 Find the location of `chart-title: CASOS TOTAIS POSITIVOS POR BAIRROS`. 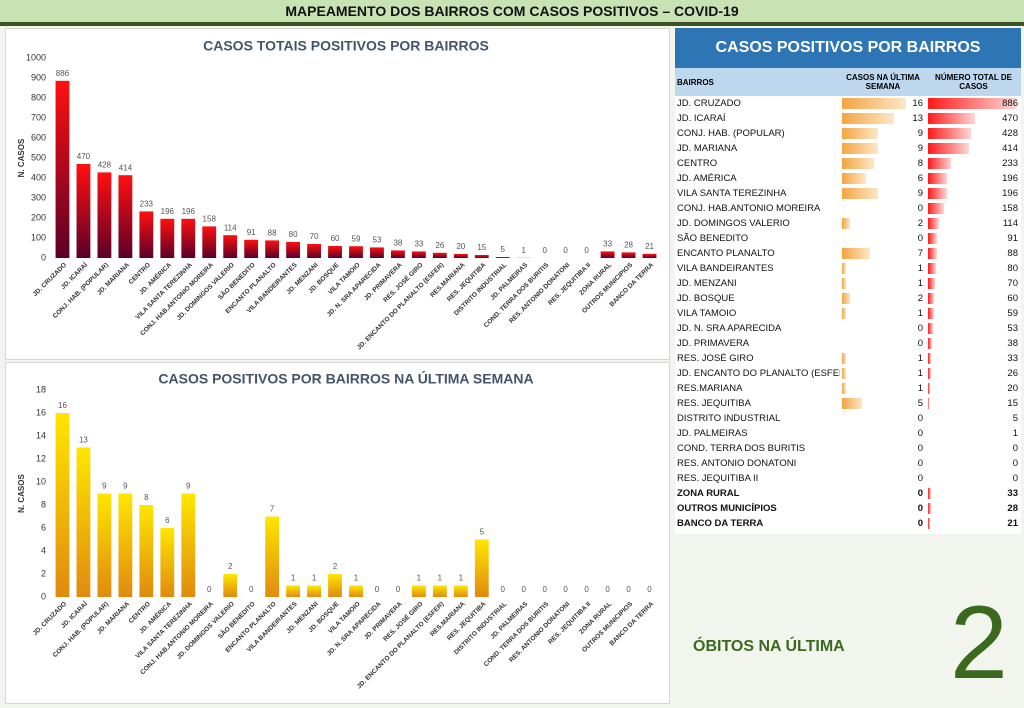

chart-title: CASOS TOTAIS POSITIVOS POR BAIRROS is located at coordinates (346, 46).